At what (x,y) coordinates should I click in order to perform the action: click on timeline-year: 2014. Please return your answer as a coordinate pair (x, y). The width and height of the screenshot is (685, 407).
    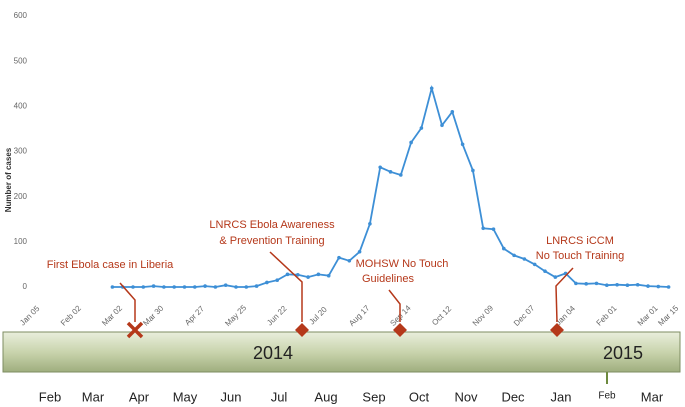
    Looking at the image, I should click on (273, 353).